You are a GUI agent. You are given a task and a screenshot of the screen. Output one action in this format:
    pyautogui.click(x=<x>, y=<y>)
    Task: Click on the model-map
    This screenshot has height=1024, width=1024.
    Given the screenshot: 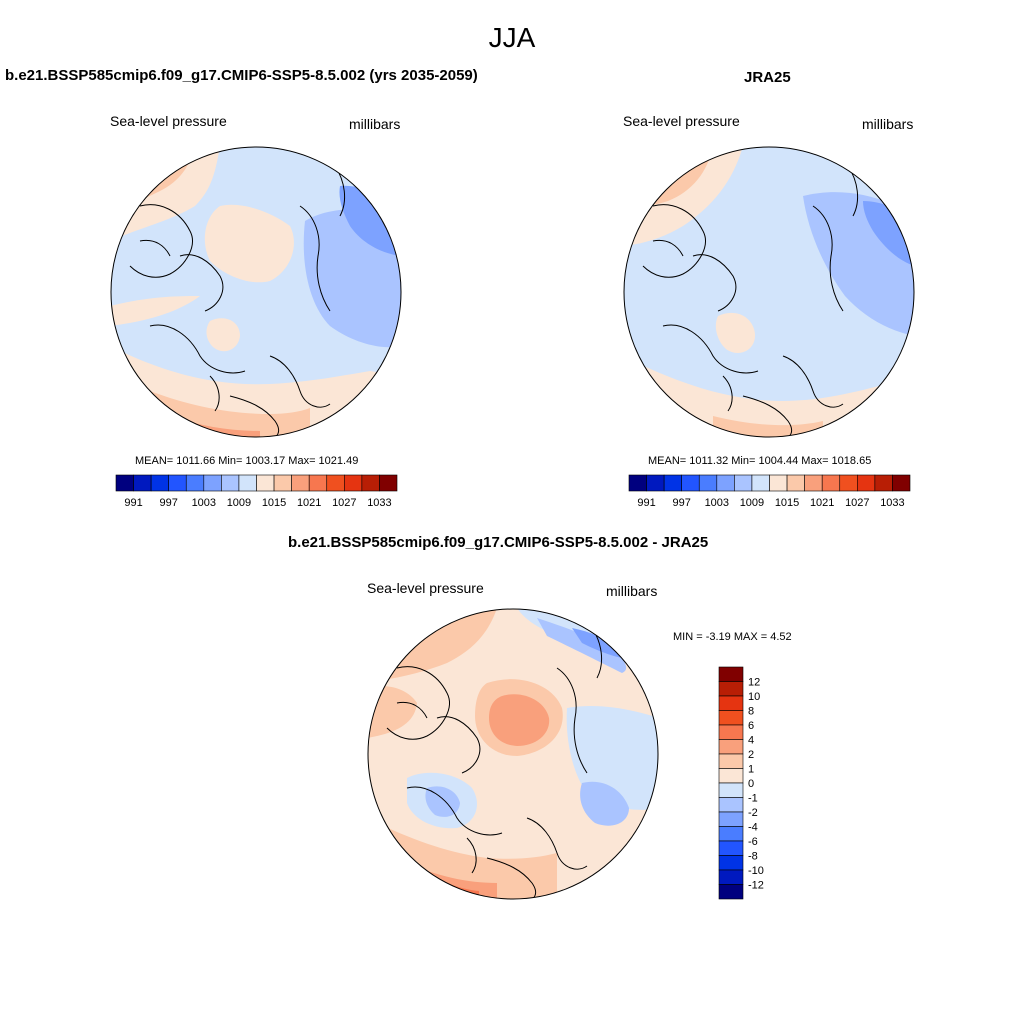 What is the action you would take?
    pyautogui.click(x=256, y=292)
    